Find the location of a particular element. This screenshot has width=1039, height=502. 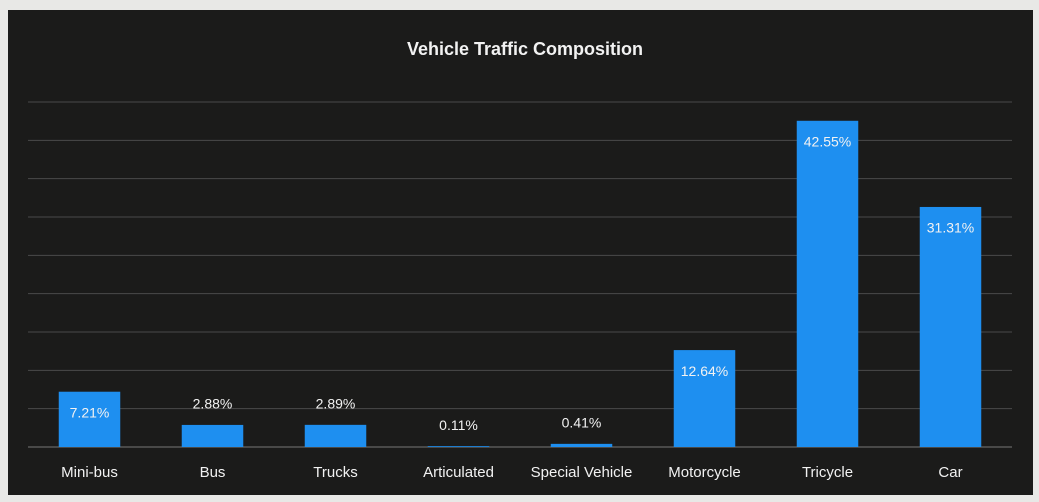

value-label: 12.64% is located at coordinates (704, 371).